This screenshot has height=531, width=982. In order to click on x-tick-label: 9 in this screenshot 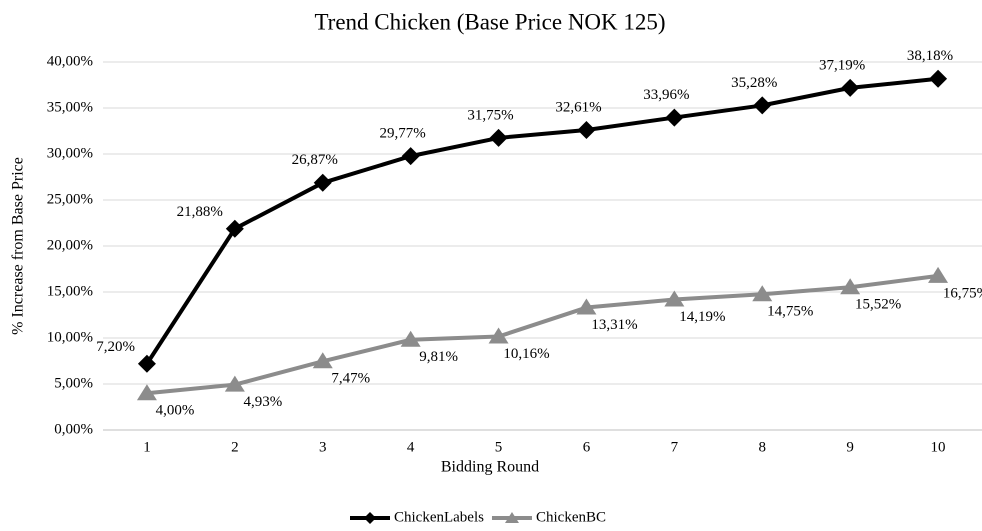, I will do `click(850, 447)`.